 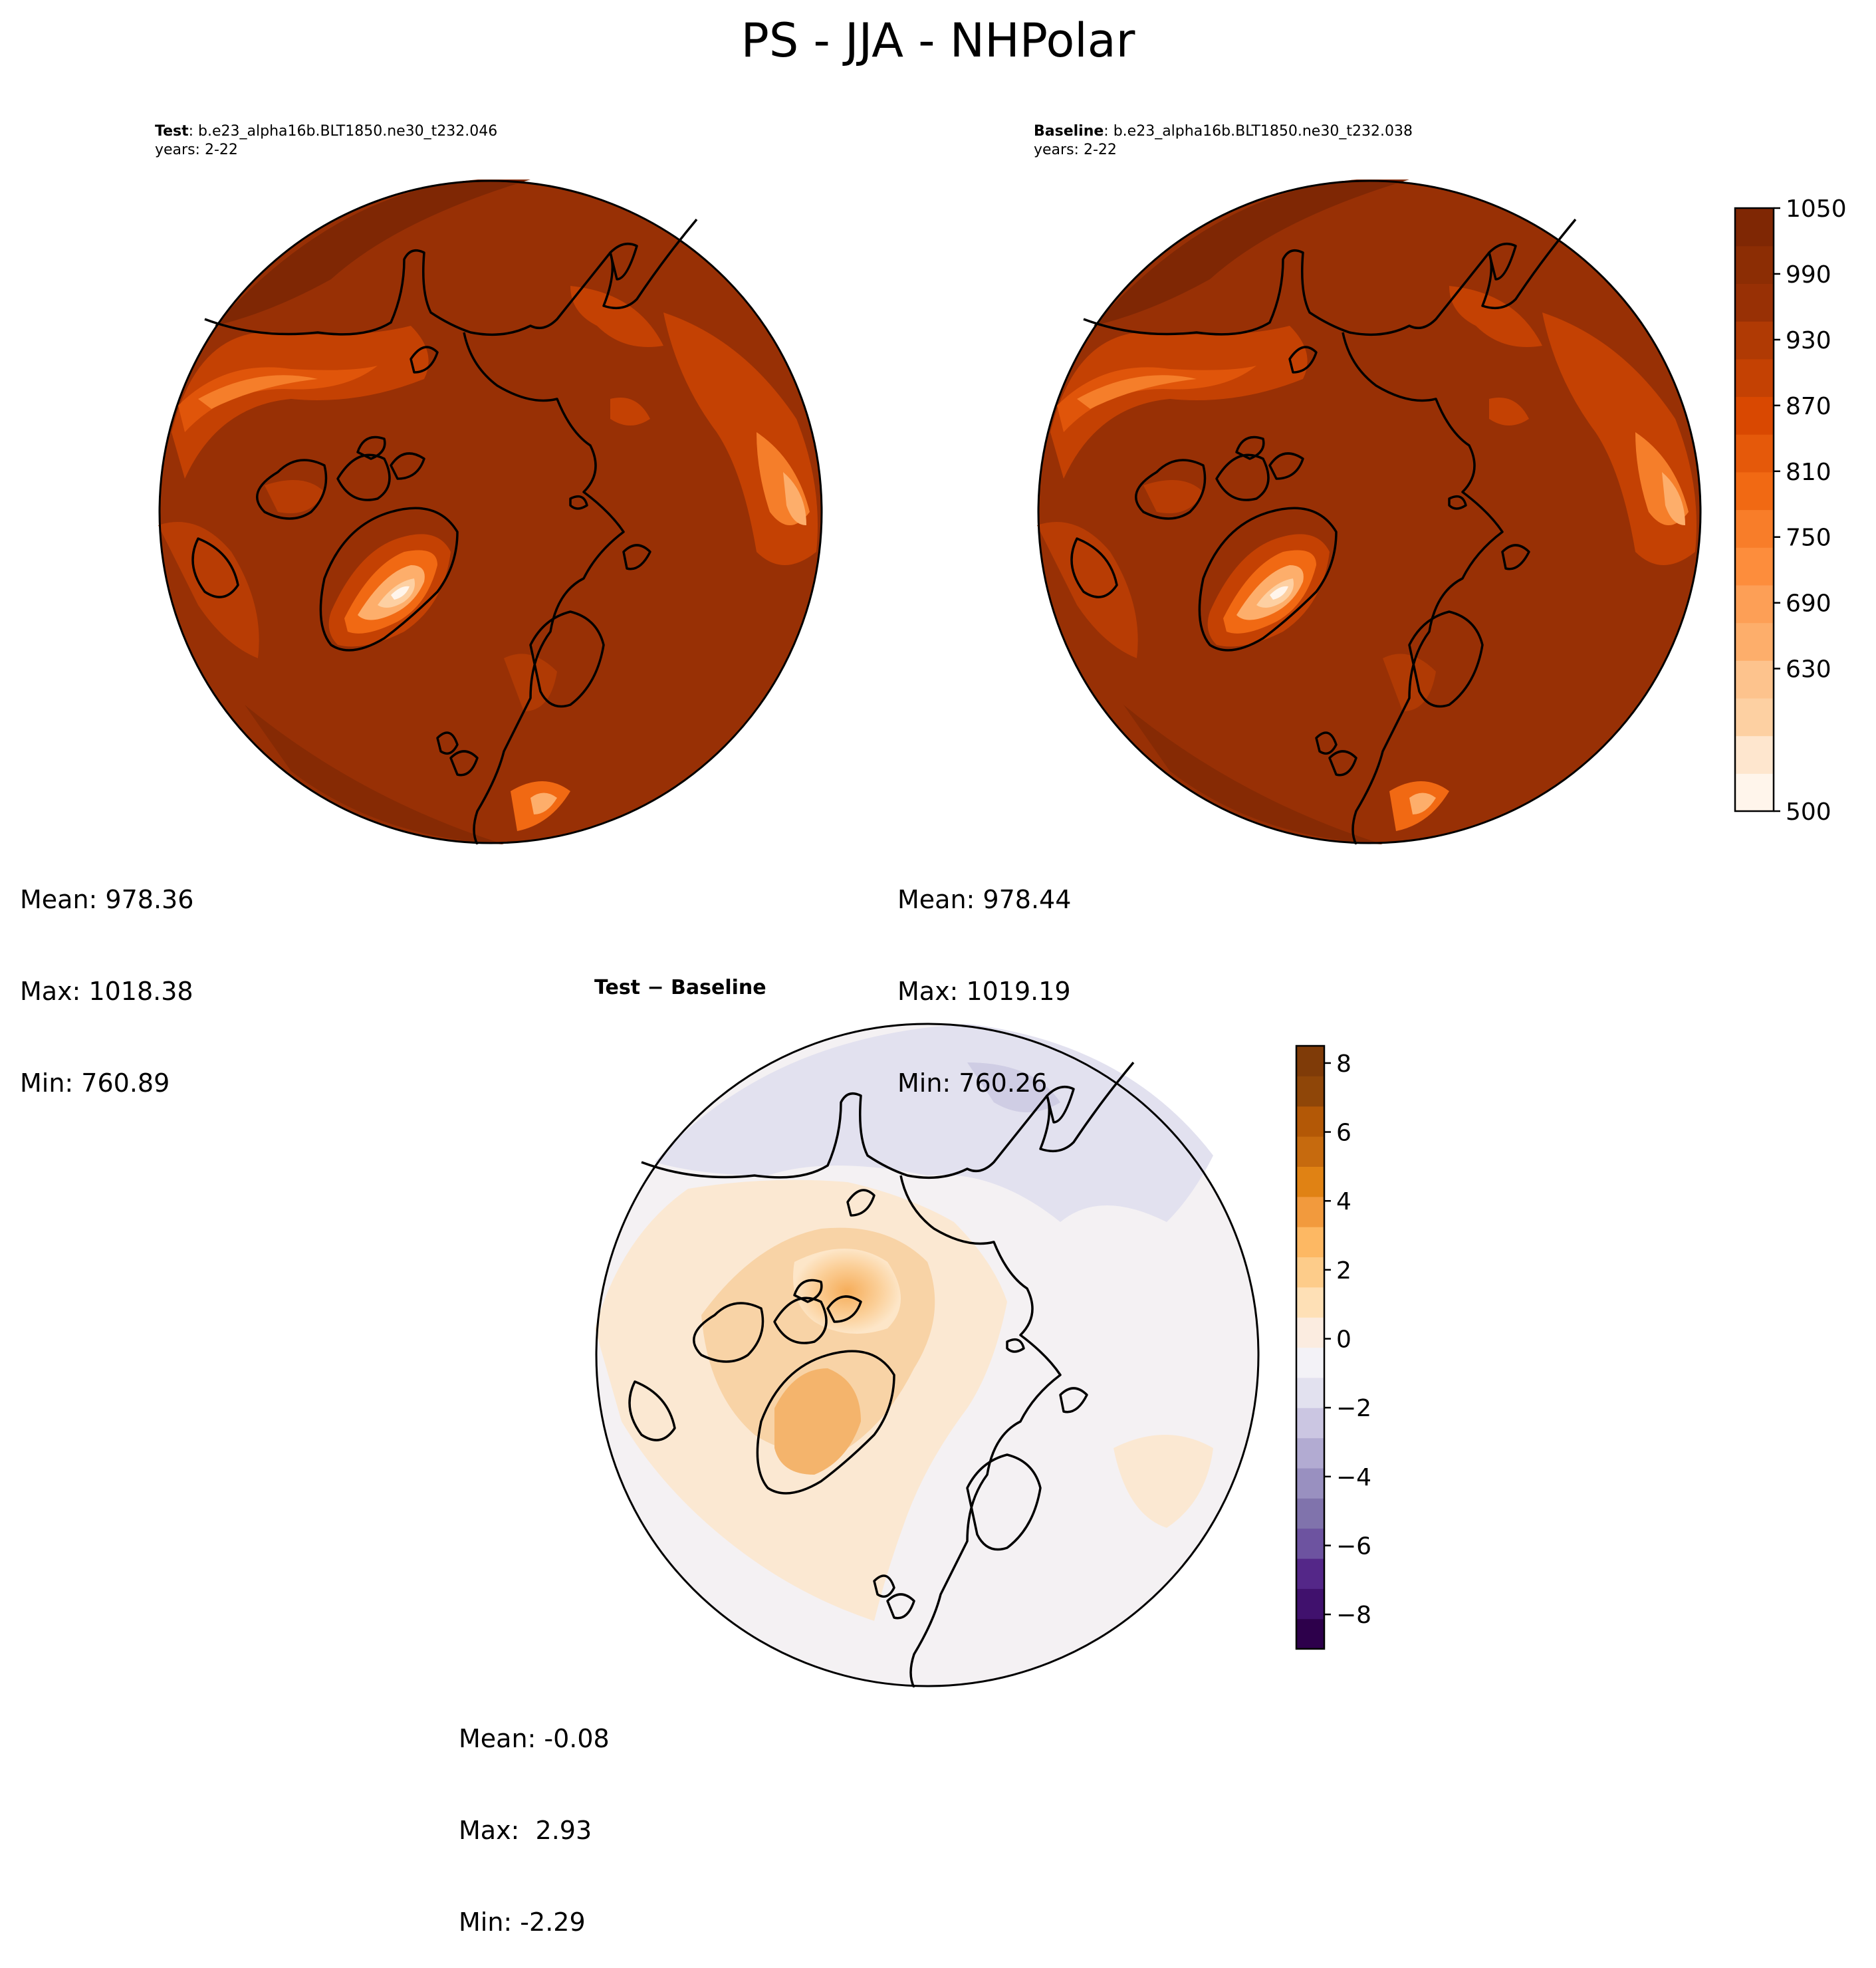 I want to click on colorbar-tick-label: 870, so click(x=1809, y=406).